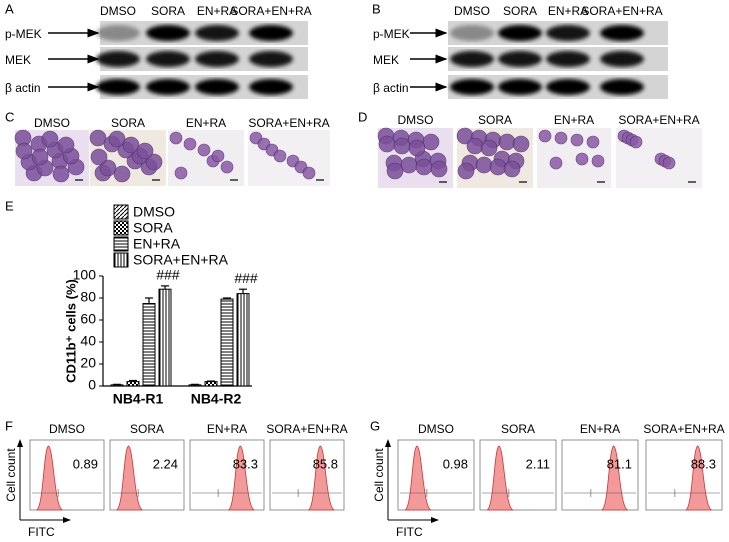 This screenshot has height=542, width=729. Describe the element at coordinates (70, 331) in the screenshot. I see `y-axis-label: CD11b⁺ cells (%)` at that location.